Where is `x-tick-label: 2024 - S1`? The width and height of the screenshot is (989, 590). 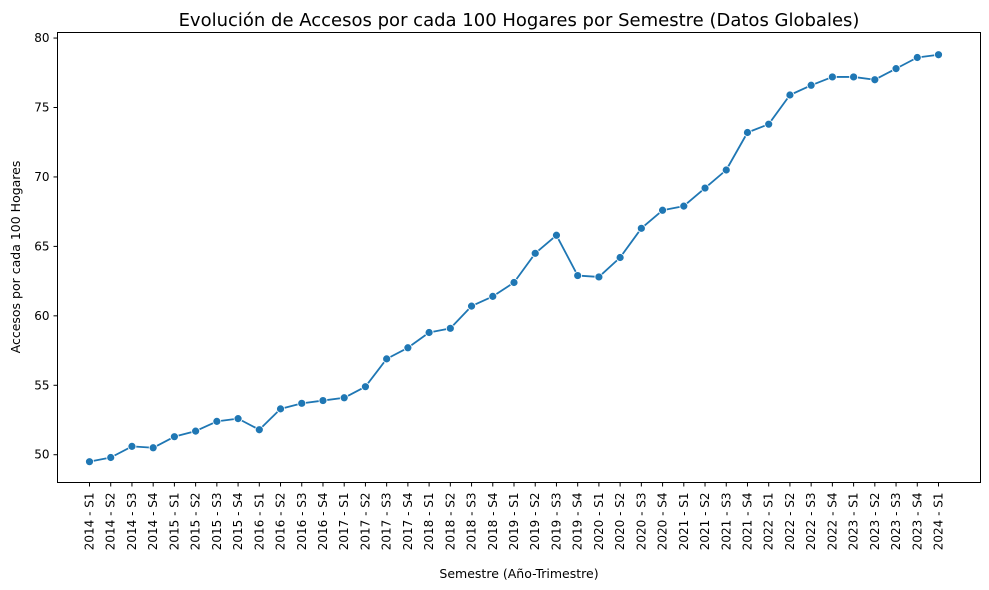 x-tick-label: 2024 - S1 is located at coordinates (939, 522).